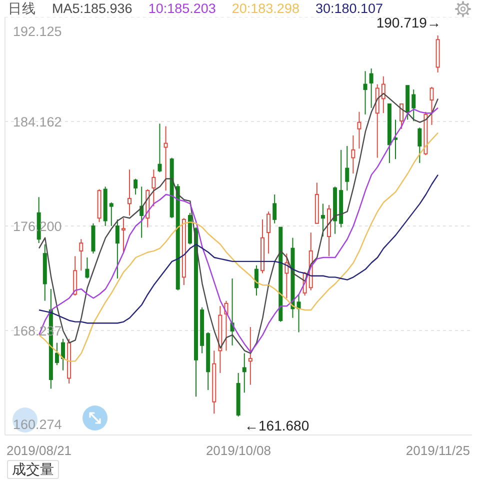  I want to click on x-tick-label: 2019/11/25, so click(438, 450).